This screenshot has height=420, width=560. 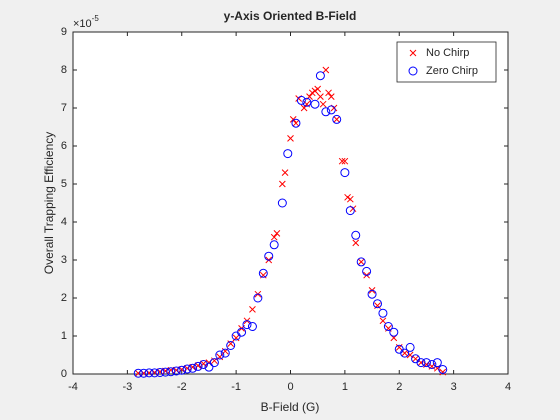 What do you see at coordinates (64, 222) in the screenshot?
I see `y-tick-label: 4` at bounding box center [64, 222].